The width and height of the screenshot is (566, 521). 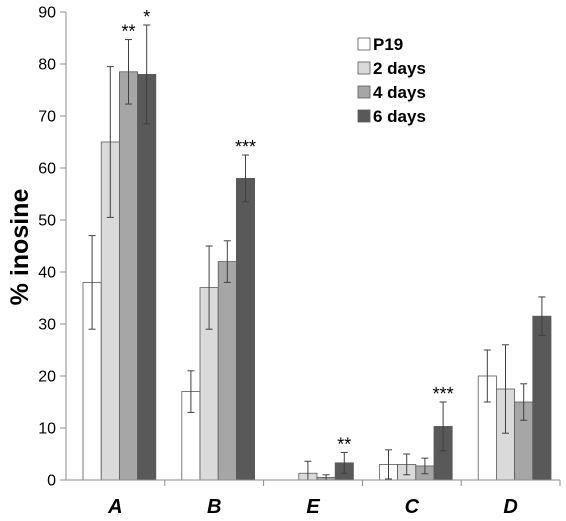 I want to click on y-tick-label: 20, so click(x=47, y=377).